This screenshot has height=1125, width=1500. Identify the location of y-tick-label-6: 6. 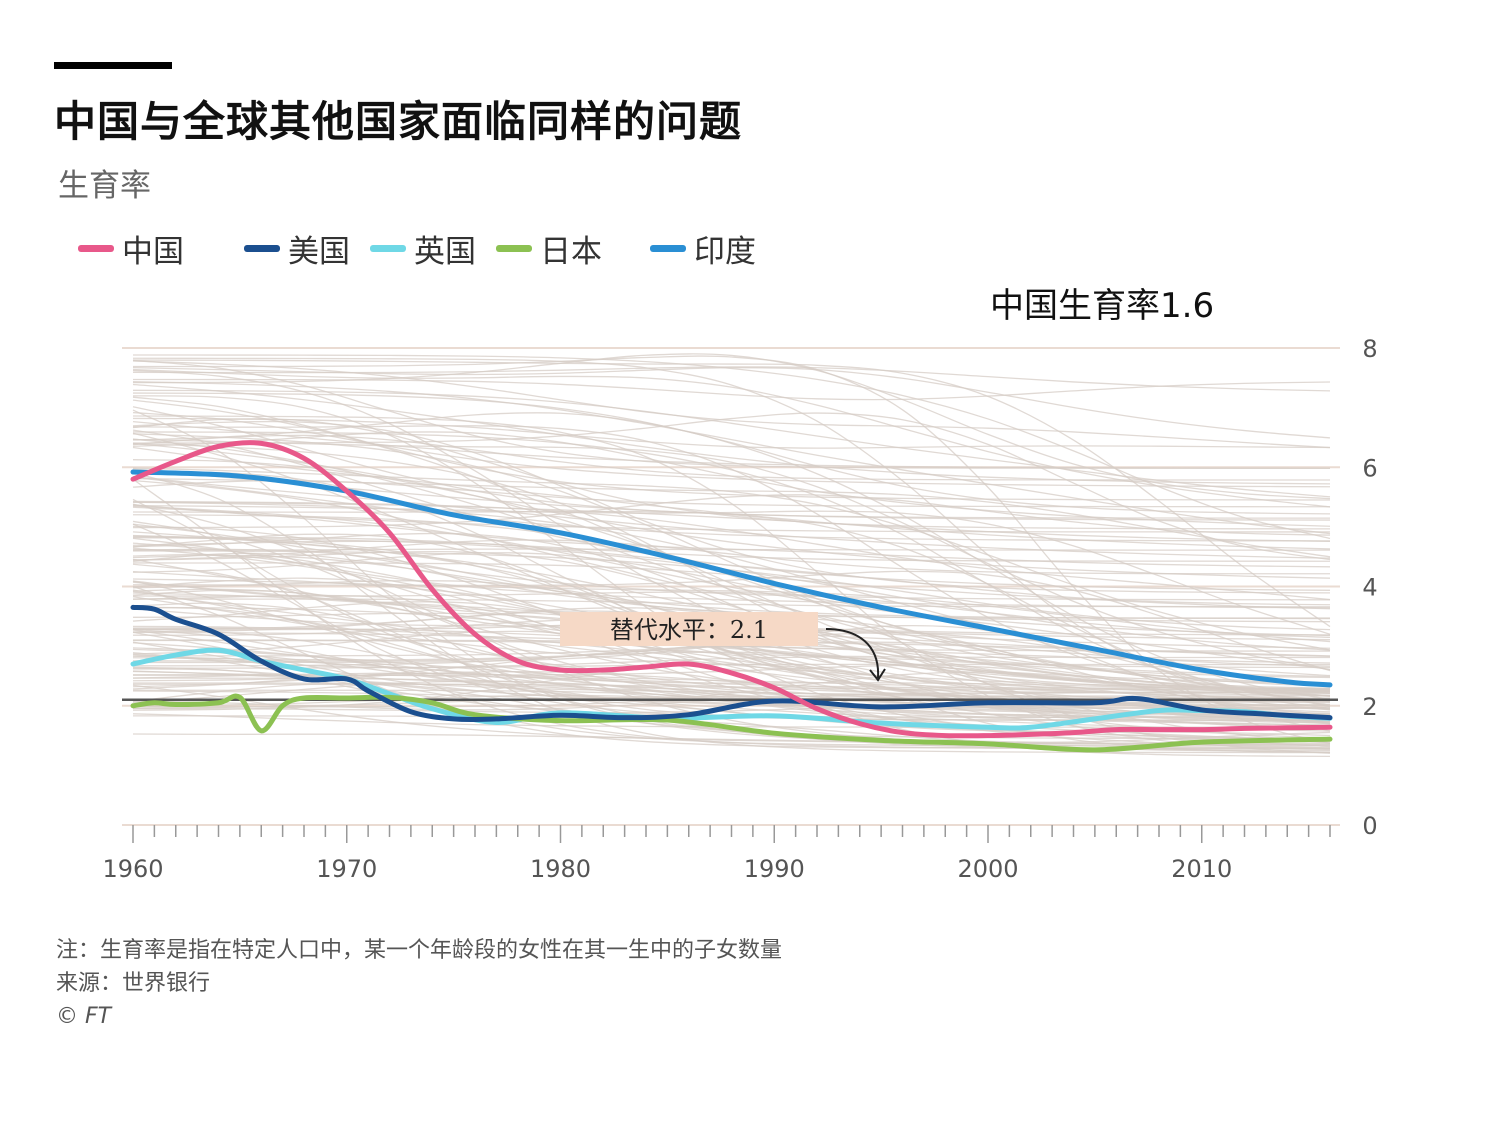
(1369, 468).